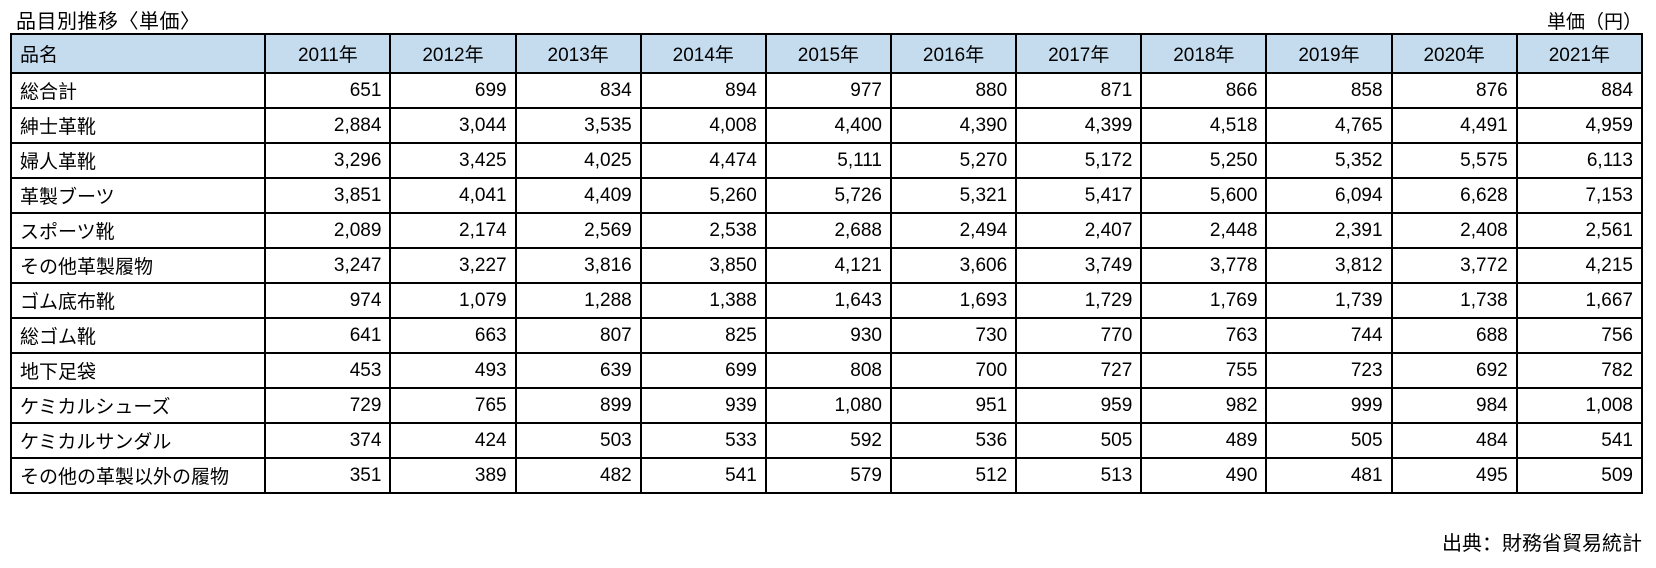 The width and height of the screenshot is (1656, 568). Describe the element at coordinates (703, 230) in the screenshot. I see `value-cell: 2,538` at that location.